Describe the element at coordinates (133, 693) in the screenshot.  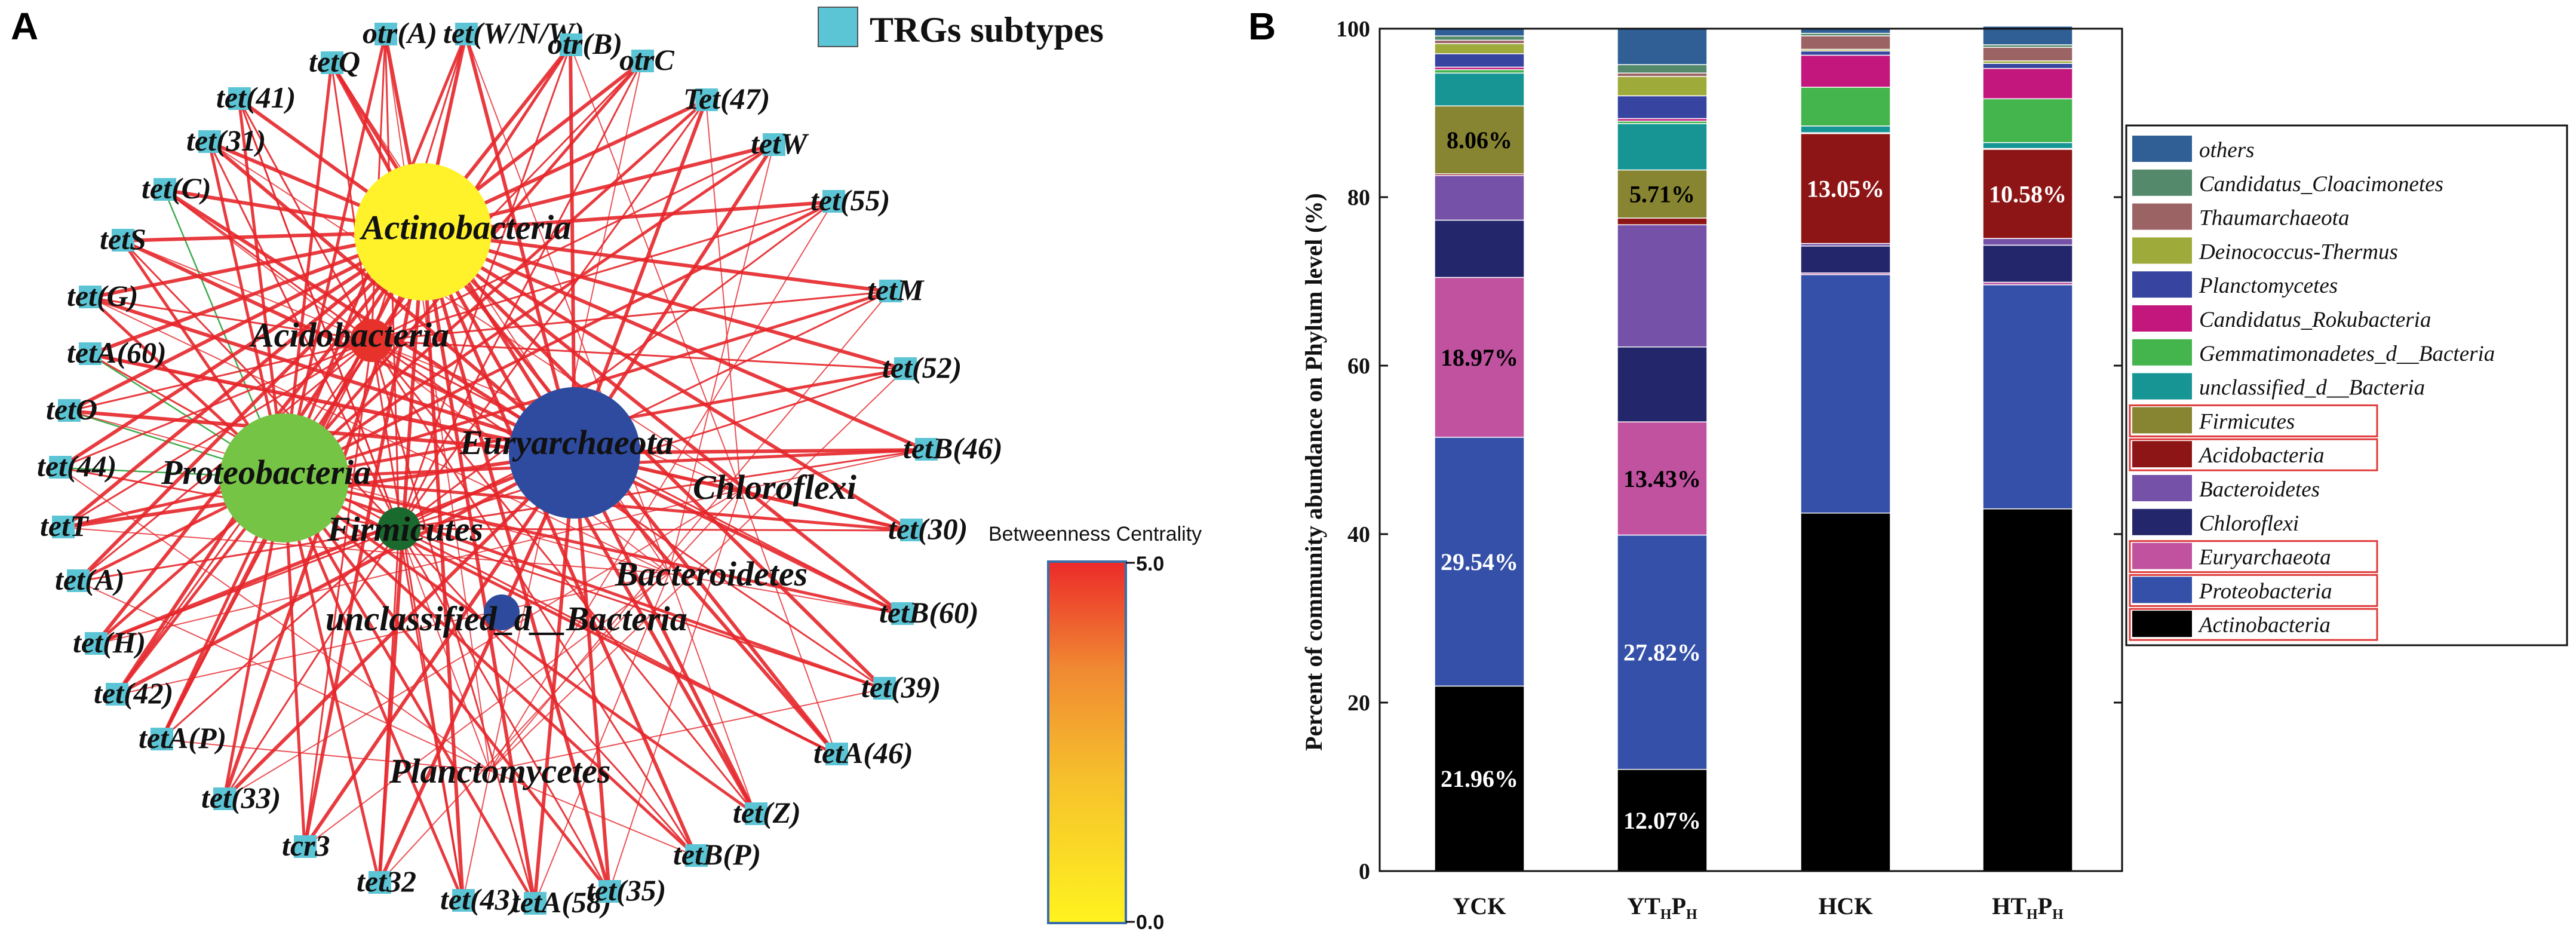
I see `gene-label-tet-42: tet(42)` at that location.